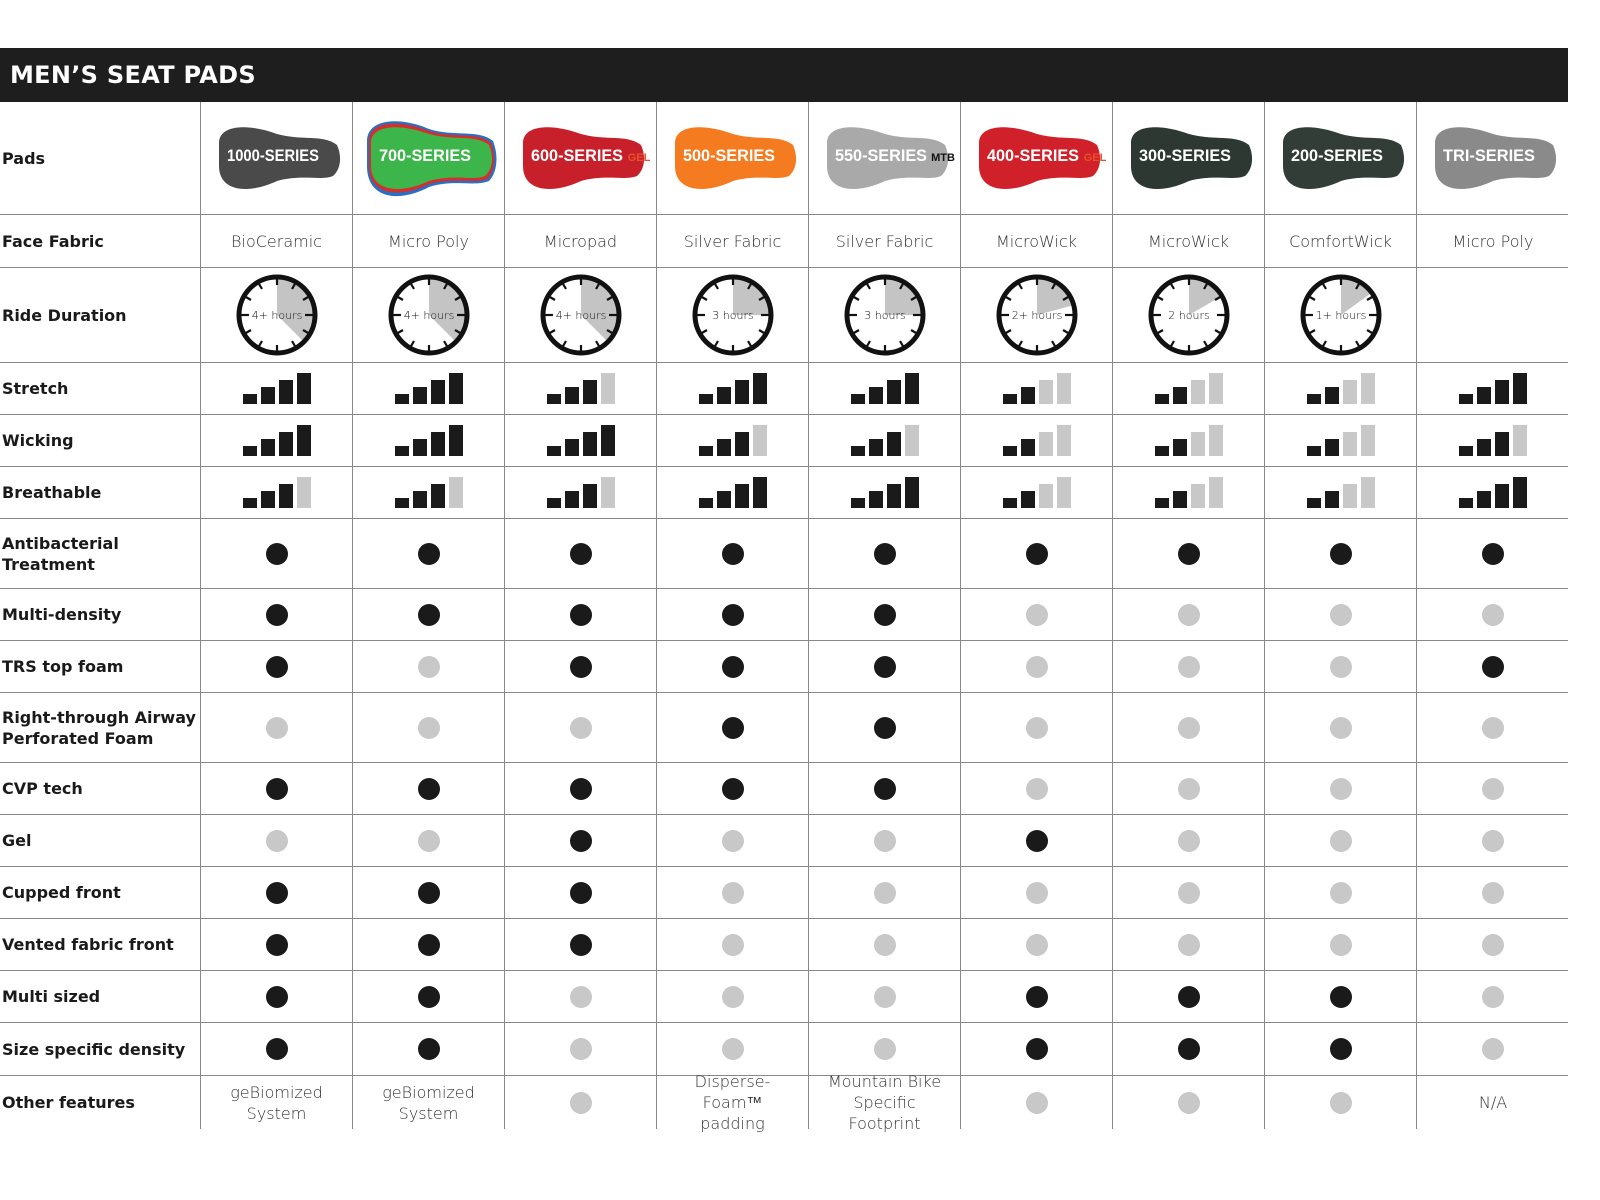  What do you see at coordinates (1493, 553) in the screenshot?
I see `antibacterial-treatment-cell` at bounding box center [1493, 553].